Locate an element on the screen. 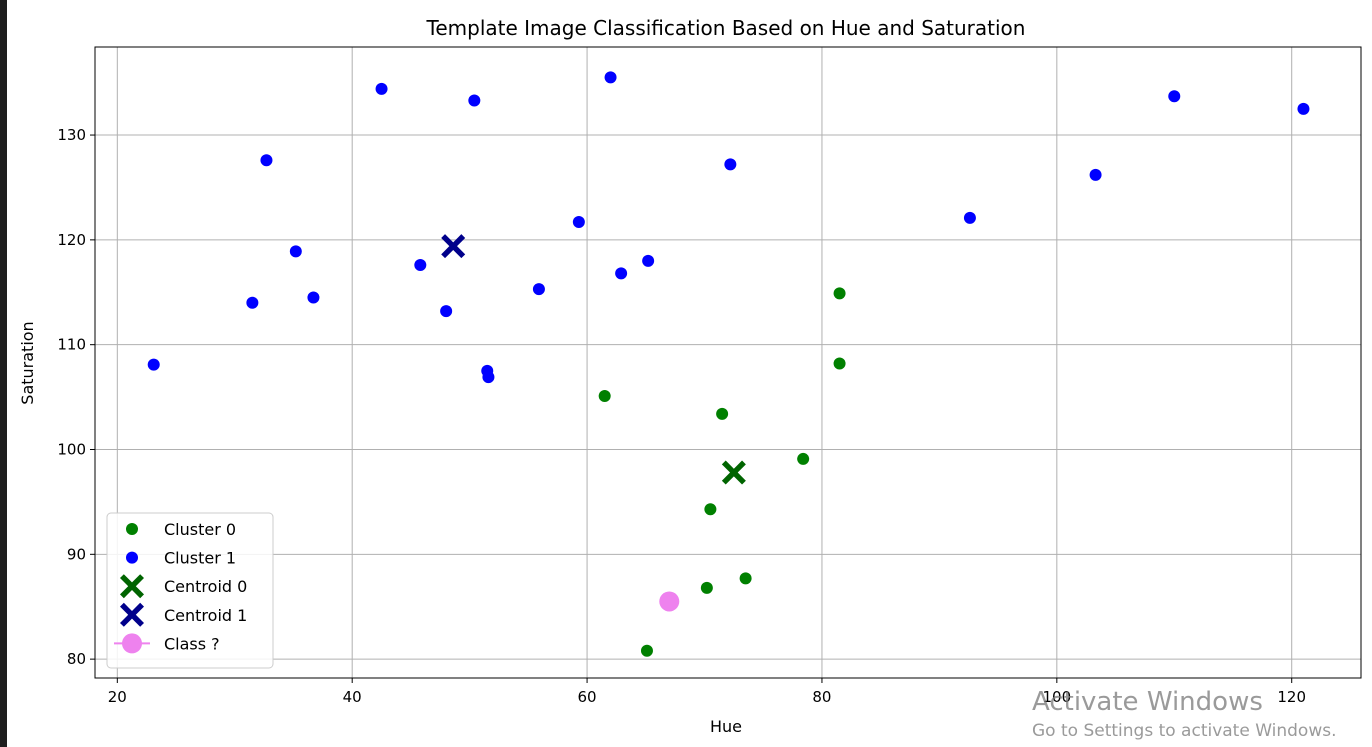 This screenshot has width=1372, height=747. legend-label: Cluster 0 is located at coordinates (200, 529).